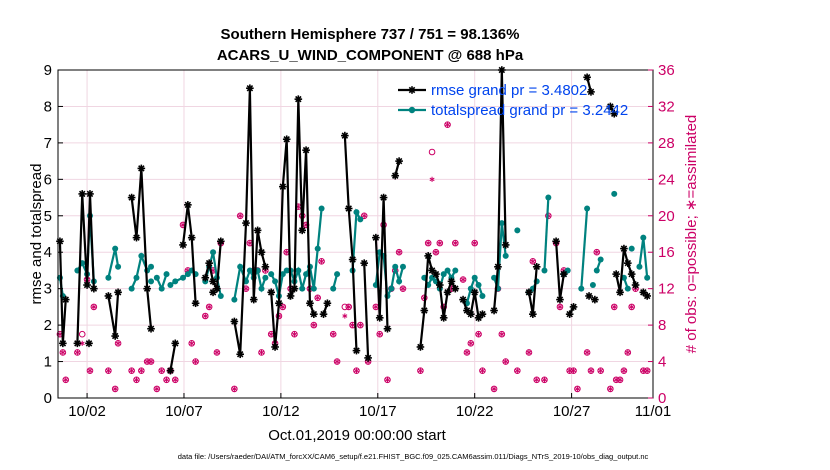  I want to click on y-tick-label: 1, so click(48, 362).